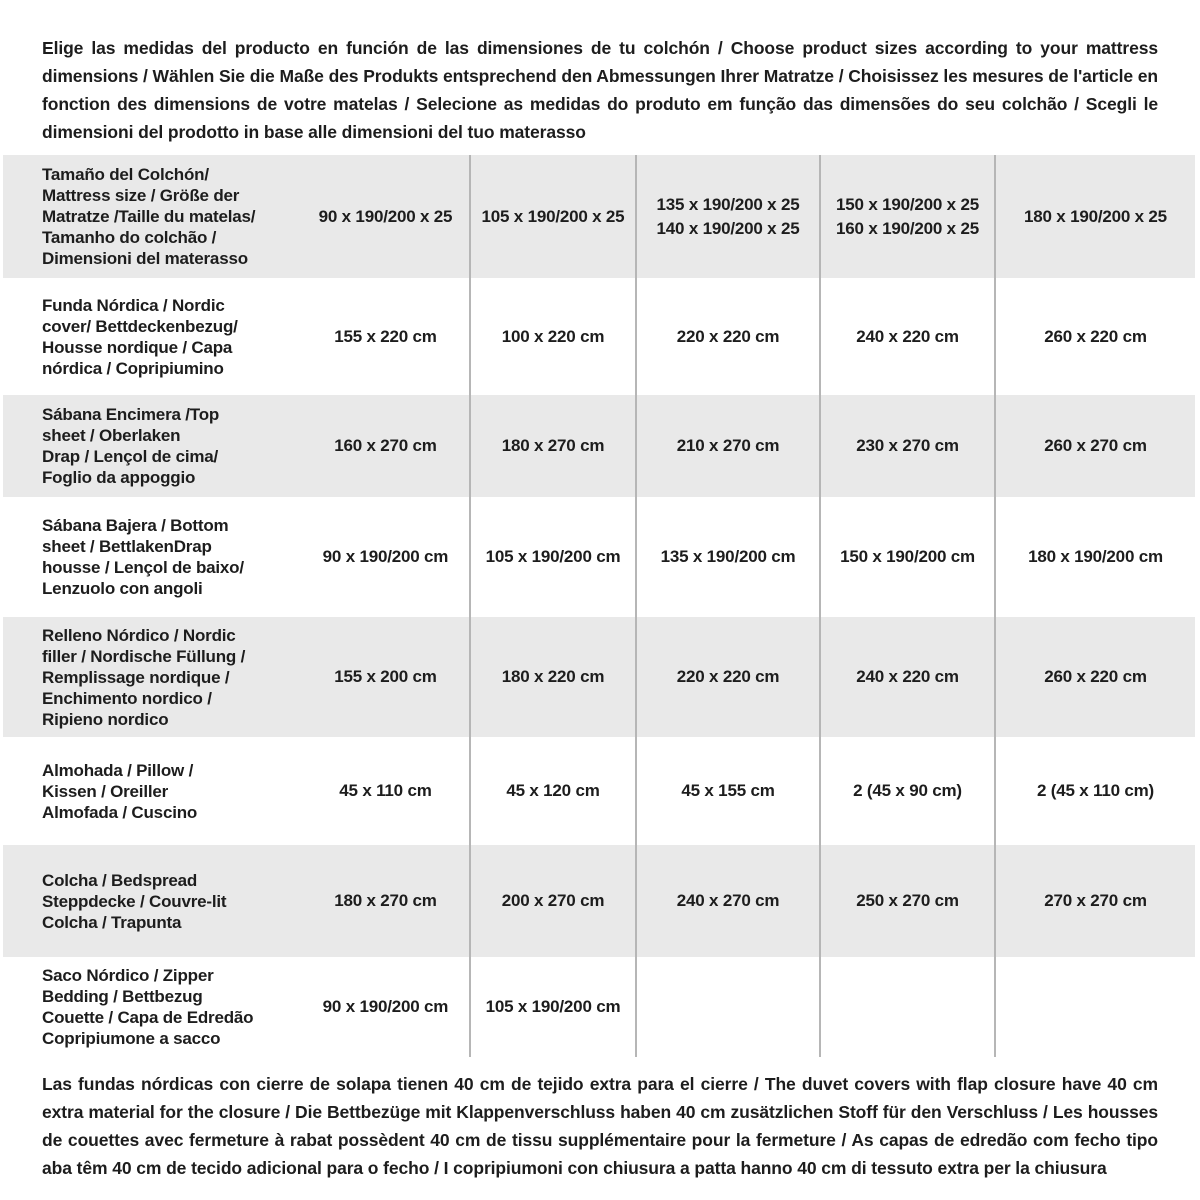 This screenshot has width=1200, height=1200. Describe the element at coordinates (1095, 556) in the screenshot. I see `size-value-cell: 180 x 190/200 cm` at that location.